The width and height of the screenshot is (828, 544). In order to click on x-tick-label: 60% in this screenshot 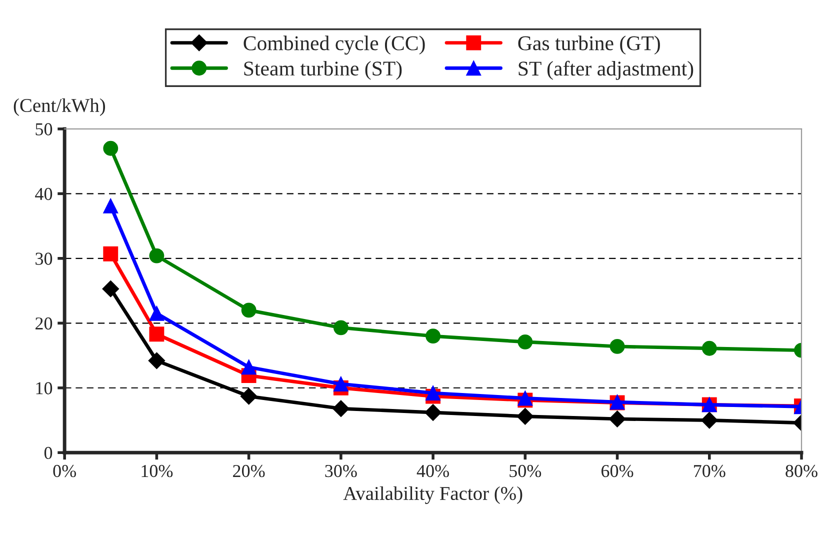, I will do `click(618, 471)`.